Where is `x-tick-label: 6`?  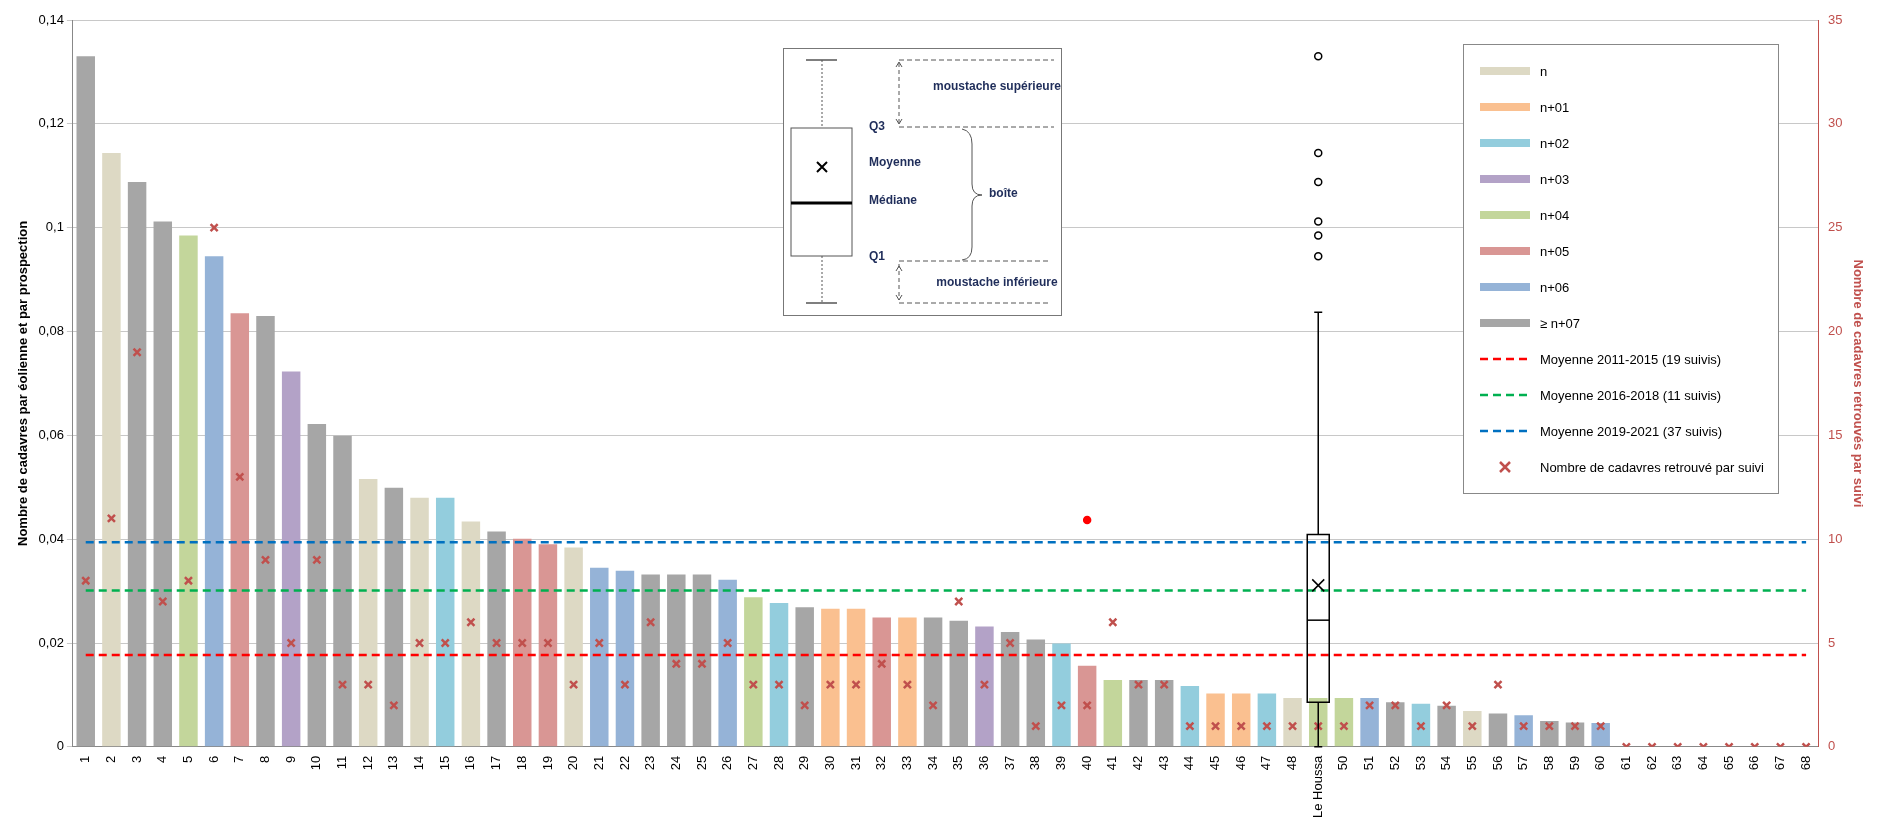
x-tick-label: 6 is located at coordinates (213, 759).